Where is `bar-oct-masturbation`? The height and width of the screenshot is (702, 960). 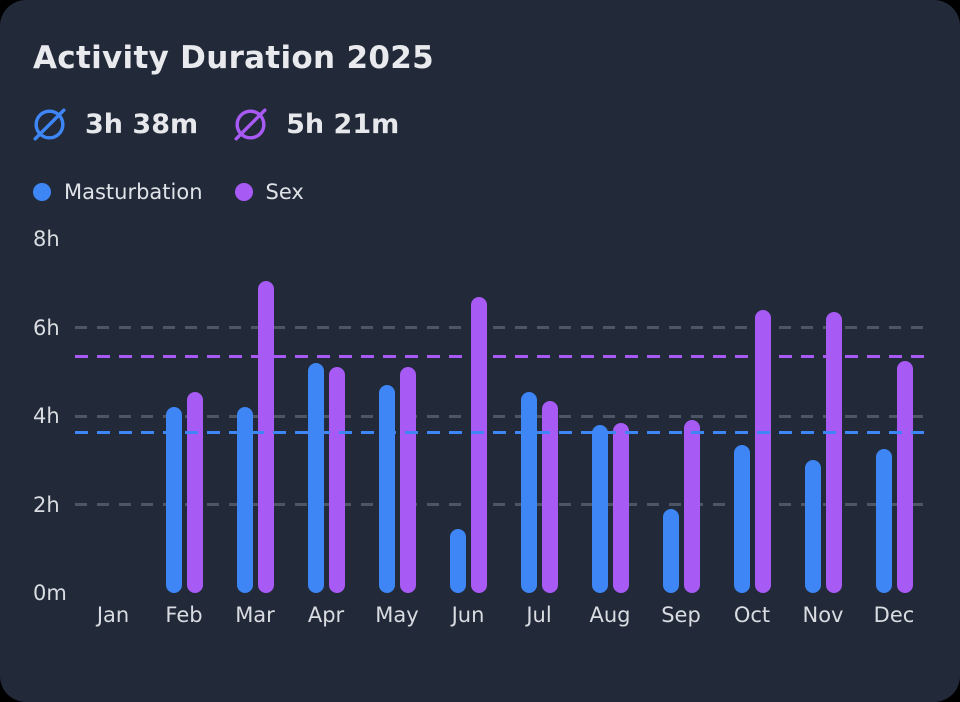 bar-oct-masturbation is located at coordinates (741, 518).